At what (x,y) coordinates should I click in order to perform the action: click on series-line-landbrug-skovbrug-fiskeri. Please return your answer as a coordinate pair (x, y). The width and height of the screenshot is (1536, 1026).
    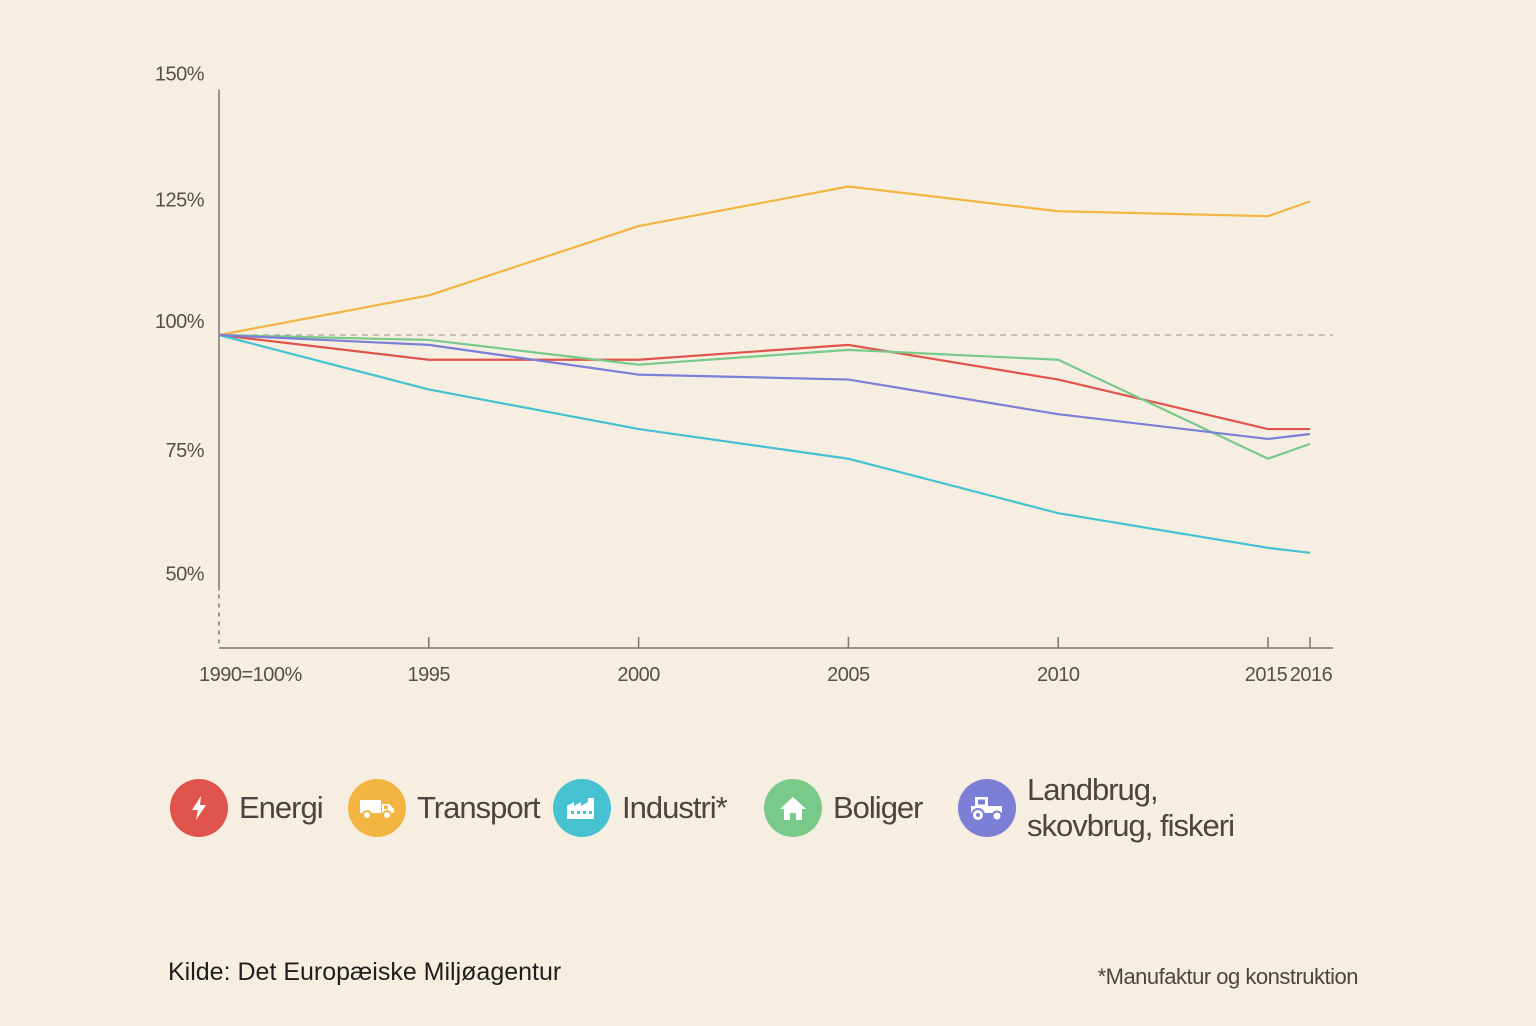
    Looking at the image, I should click on (764, 387).